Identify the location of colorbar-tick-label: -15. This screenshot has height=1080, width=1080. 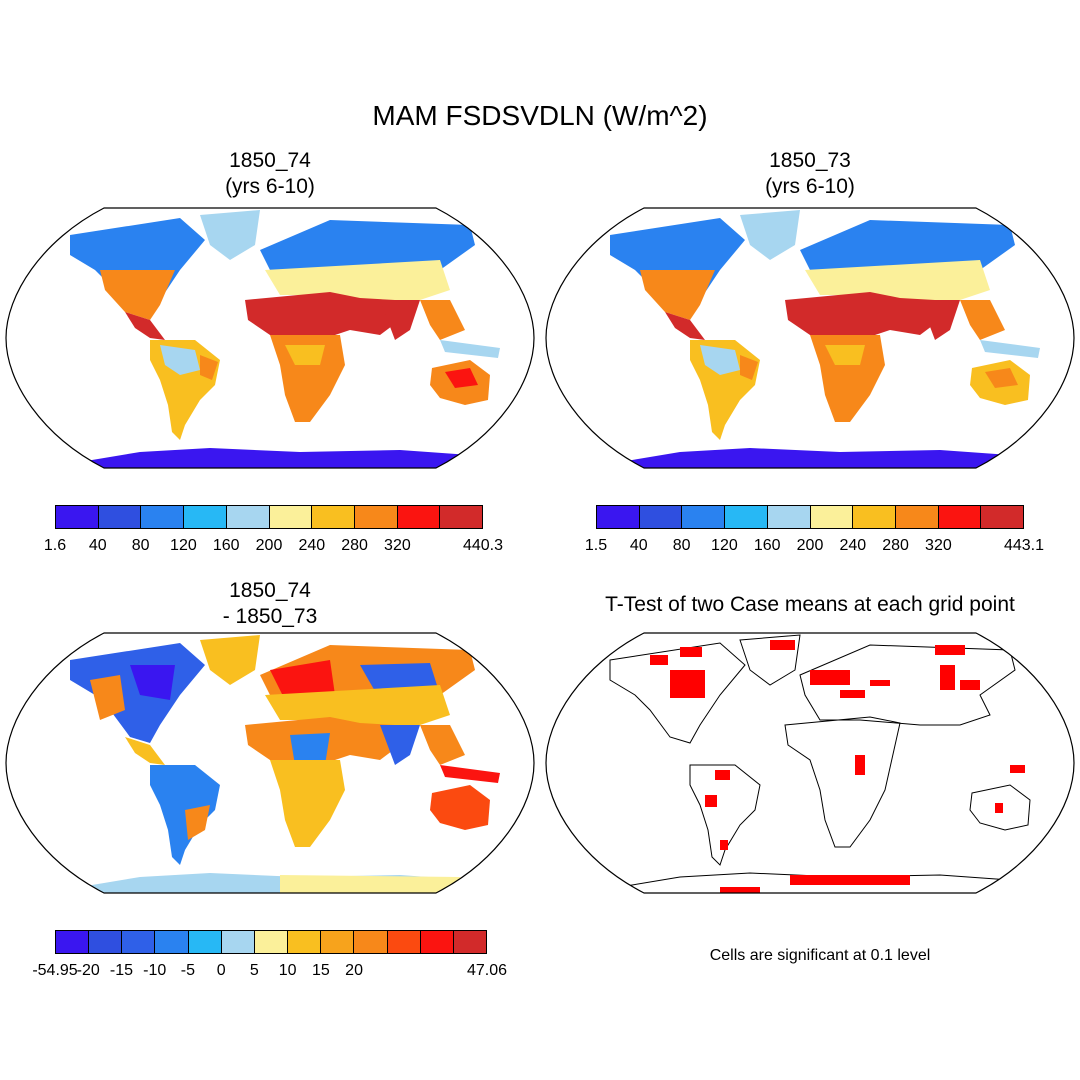
(121, 970).